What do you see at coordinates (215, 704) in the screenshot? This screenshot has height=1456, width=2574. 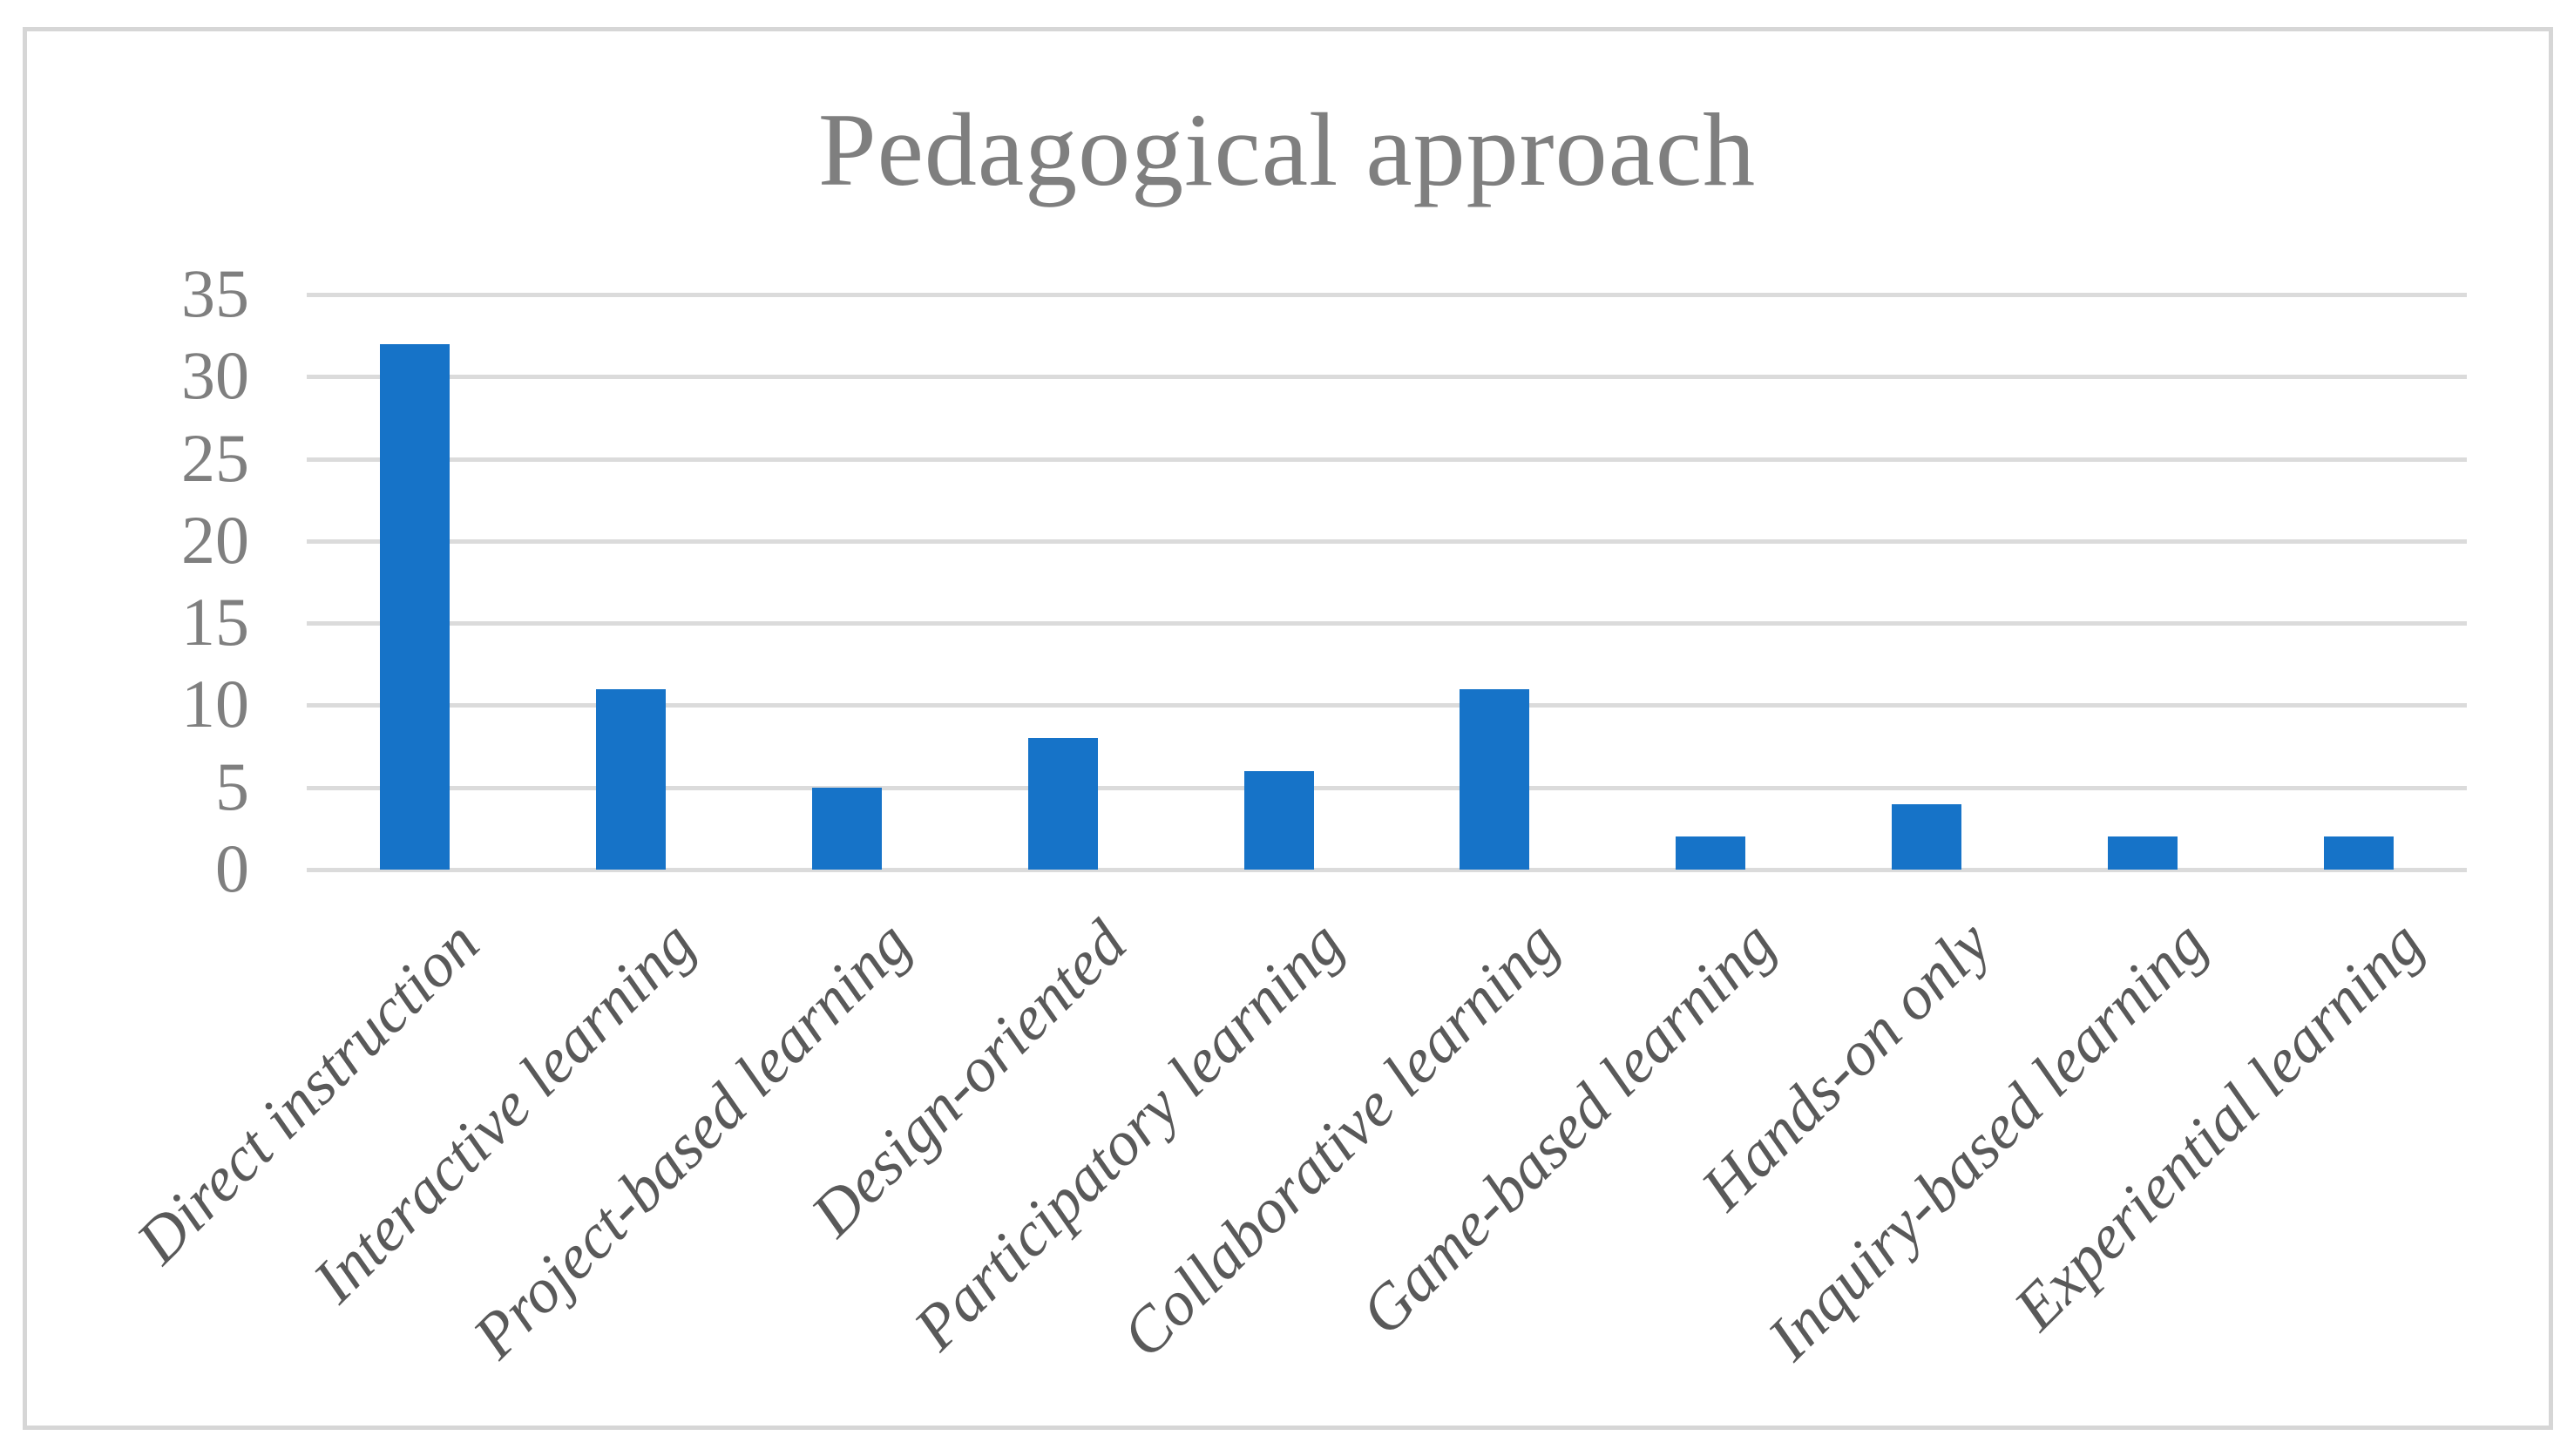 I see `y-tick-label-10: 10` at bounding box center [215, 704].